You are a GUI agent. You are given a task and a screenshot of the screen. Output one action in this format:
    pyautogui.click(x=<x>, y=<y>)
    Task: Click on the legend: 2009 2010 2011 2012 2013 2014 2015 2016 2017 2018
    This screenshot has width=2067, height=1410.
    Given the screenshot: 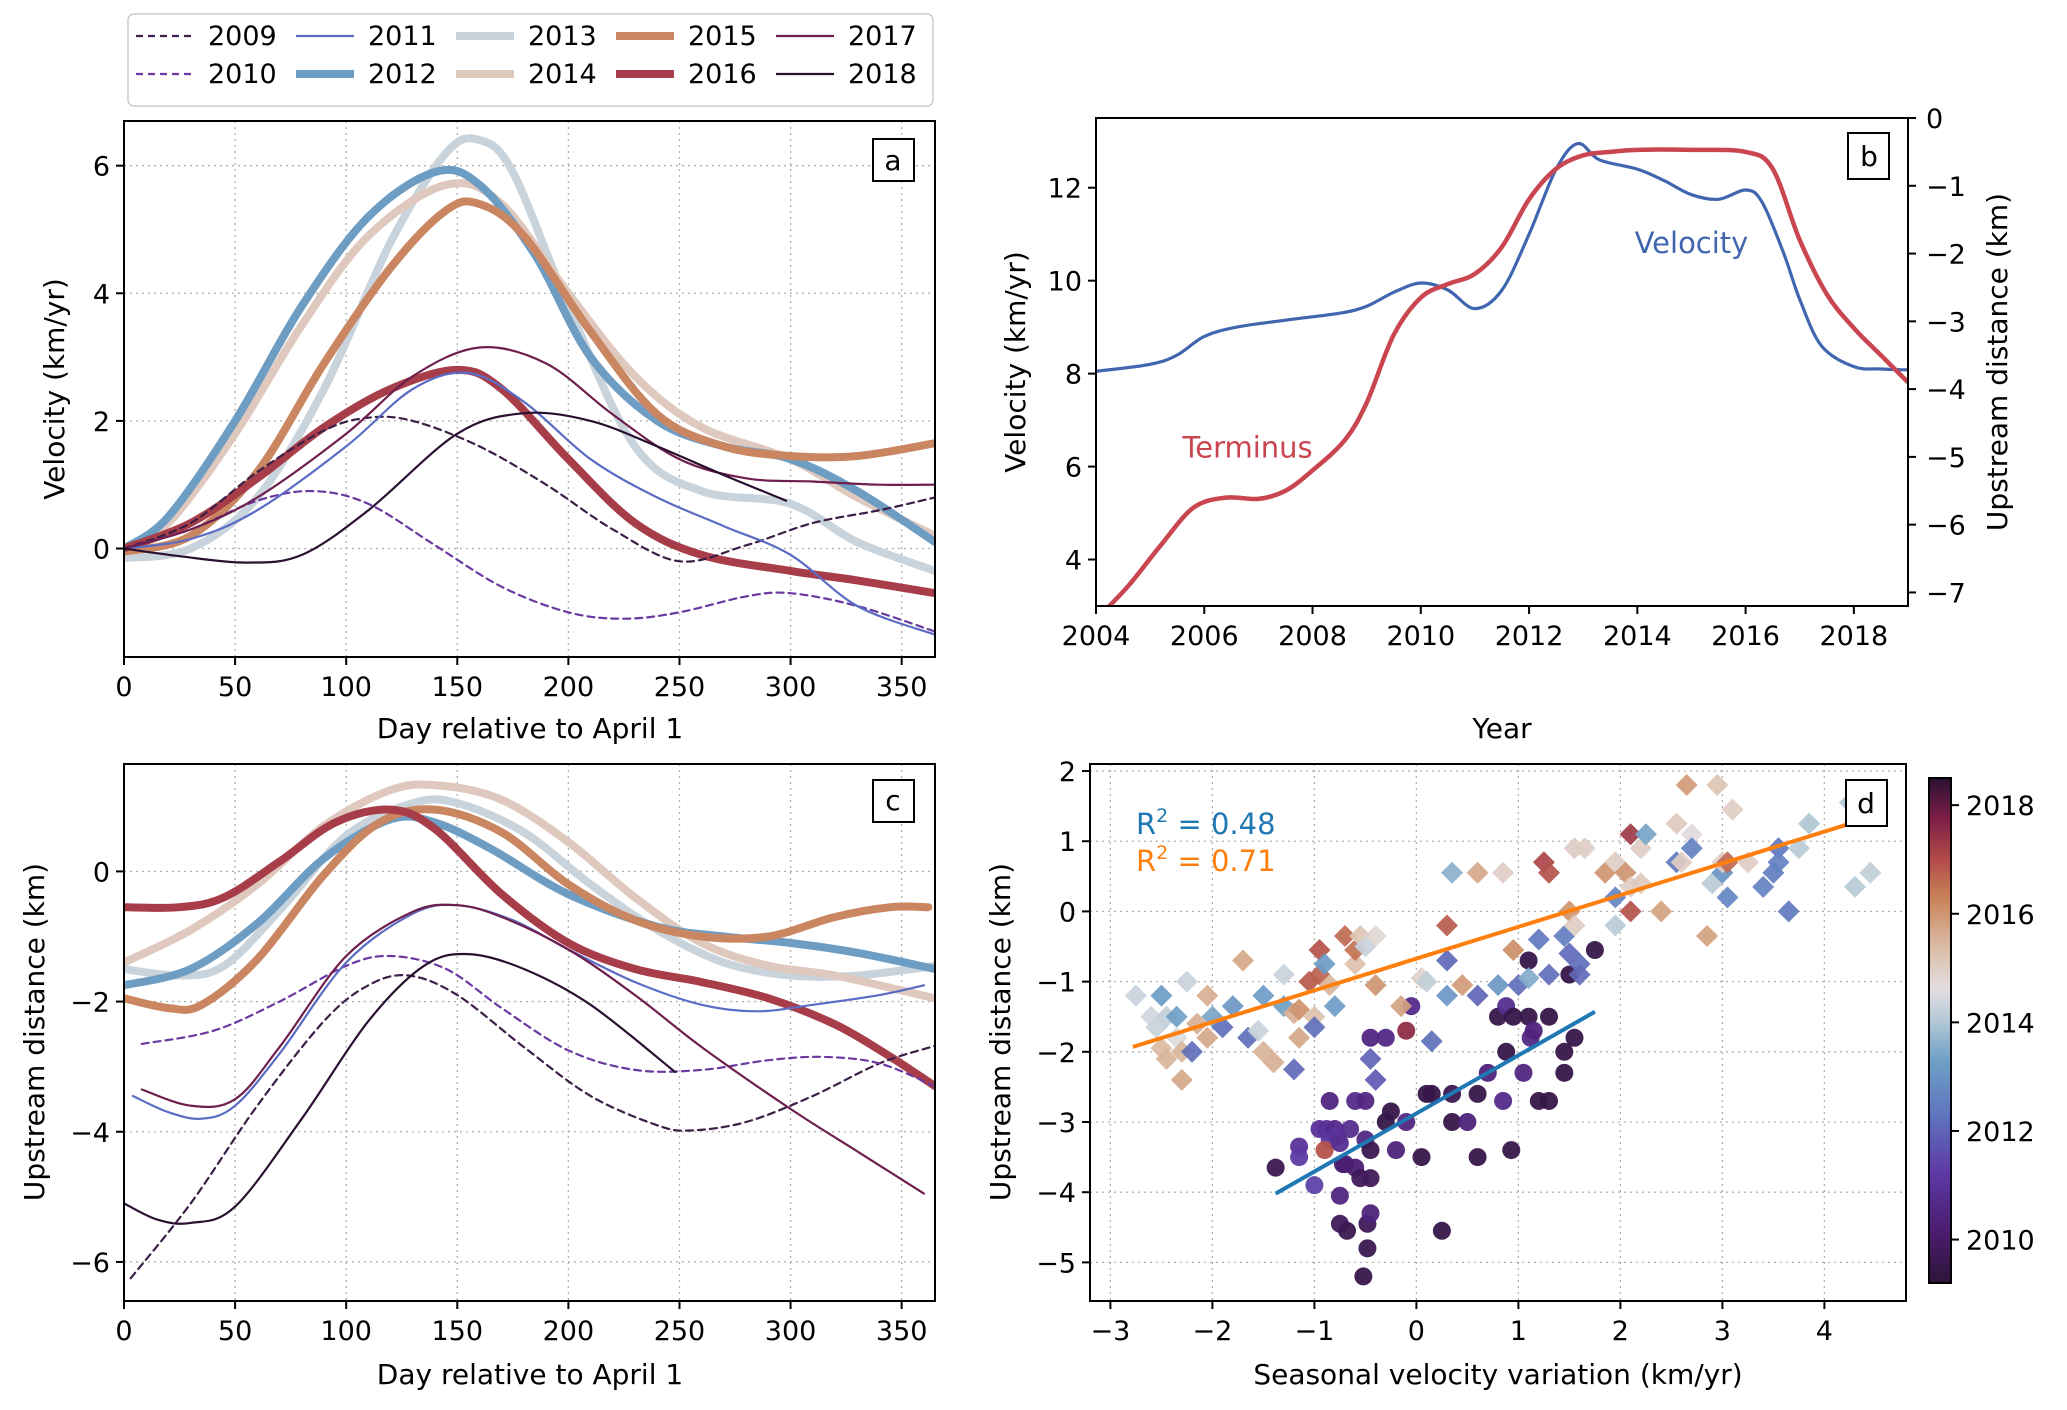 What is the action you would take?
    pyautogui.click(x=530, y=60)
    